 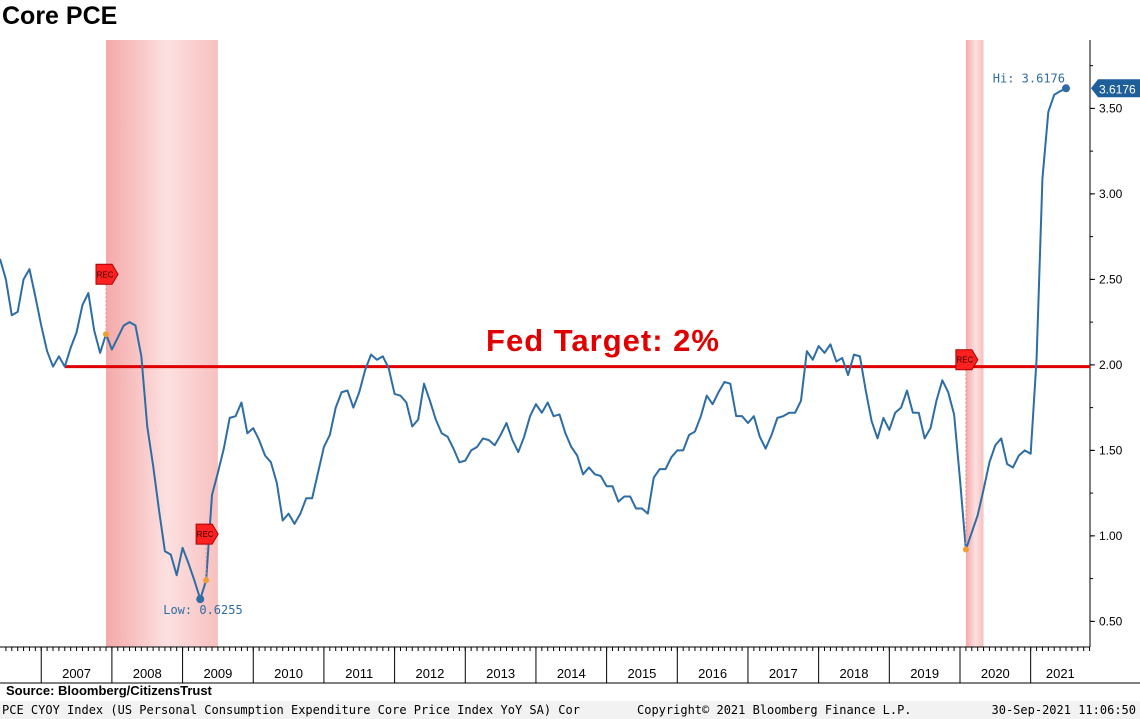 What do you see at coordinates (1029, 78) in the screenshot?
I see `hi-label: Hi: 3.6176` at bounding box center [1029, 78].